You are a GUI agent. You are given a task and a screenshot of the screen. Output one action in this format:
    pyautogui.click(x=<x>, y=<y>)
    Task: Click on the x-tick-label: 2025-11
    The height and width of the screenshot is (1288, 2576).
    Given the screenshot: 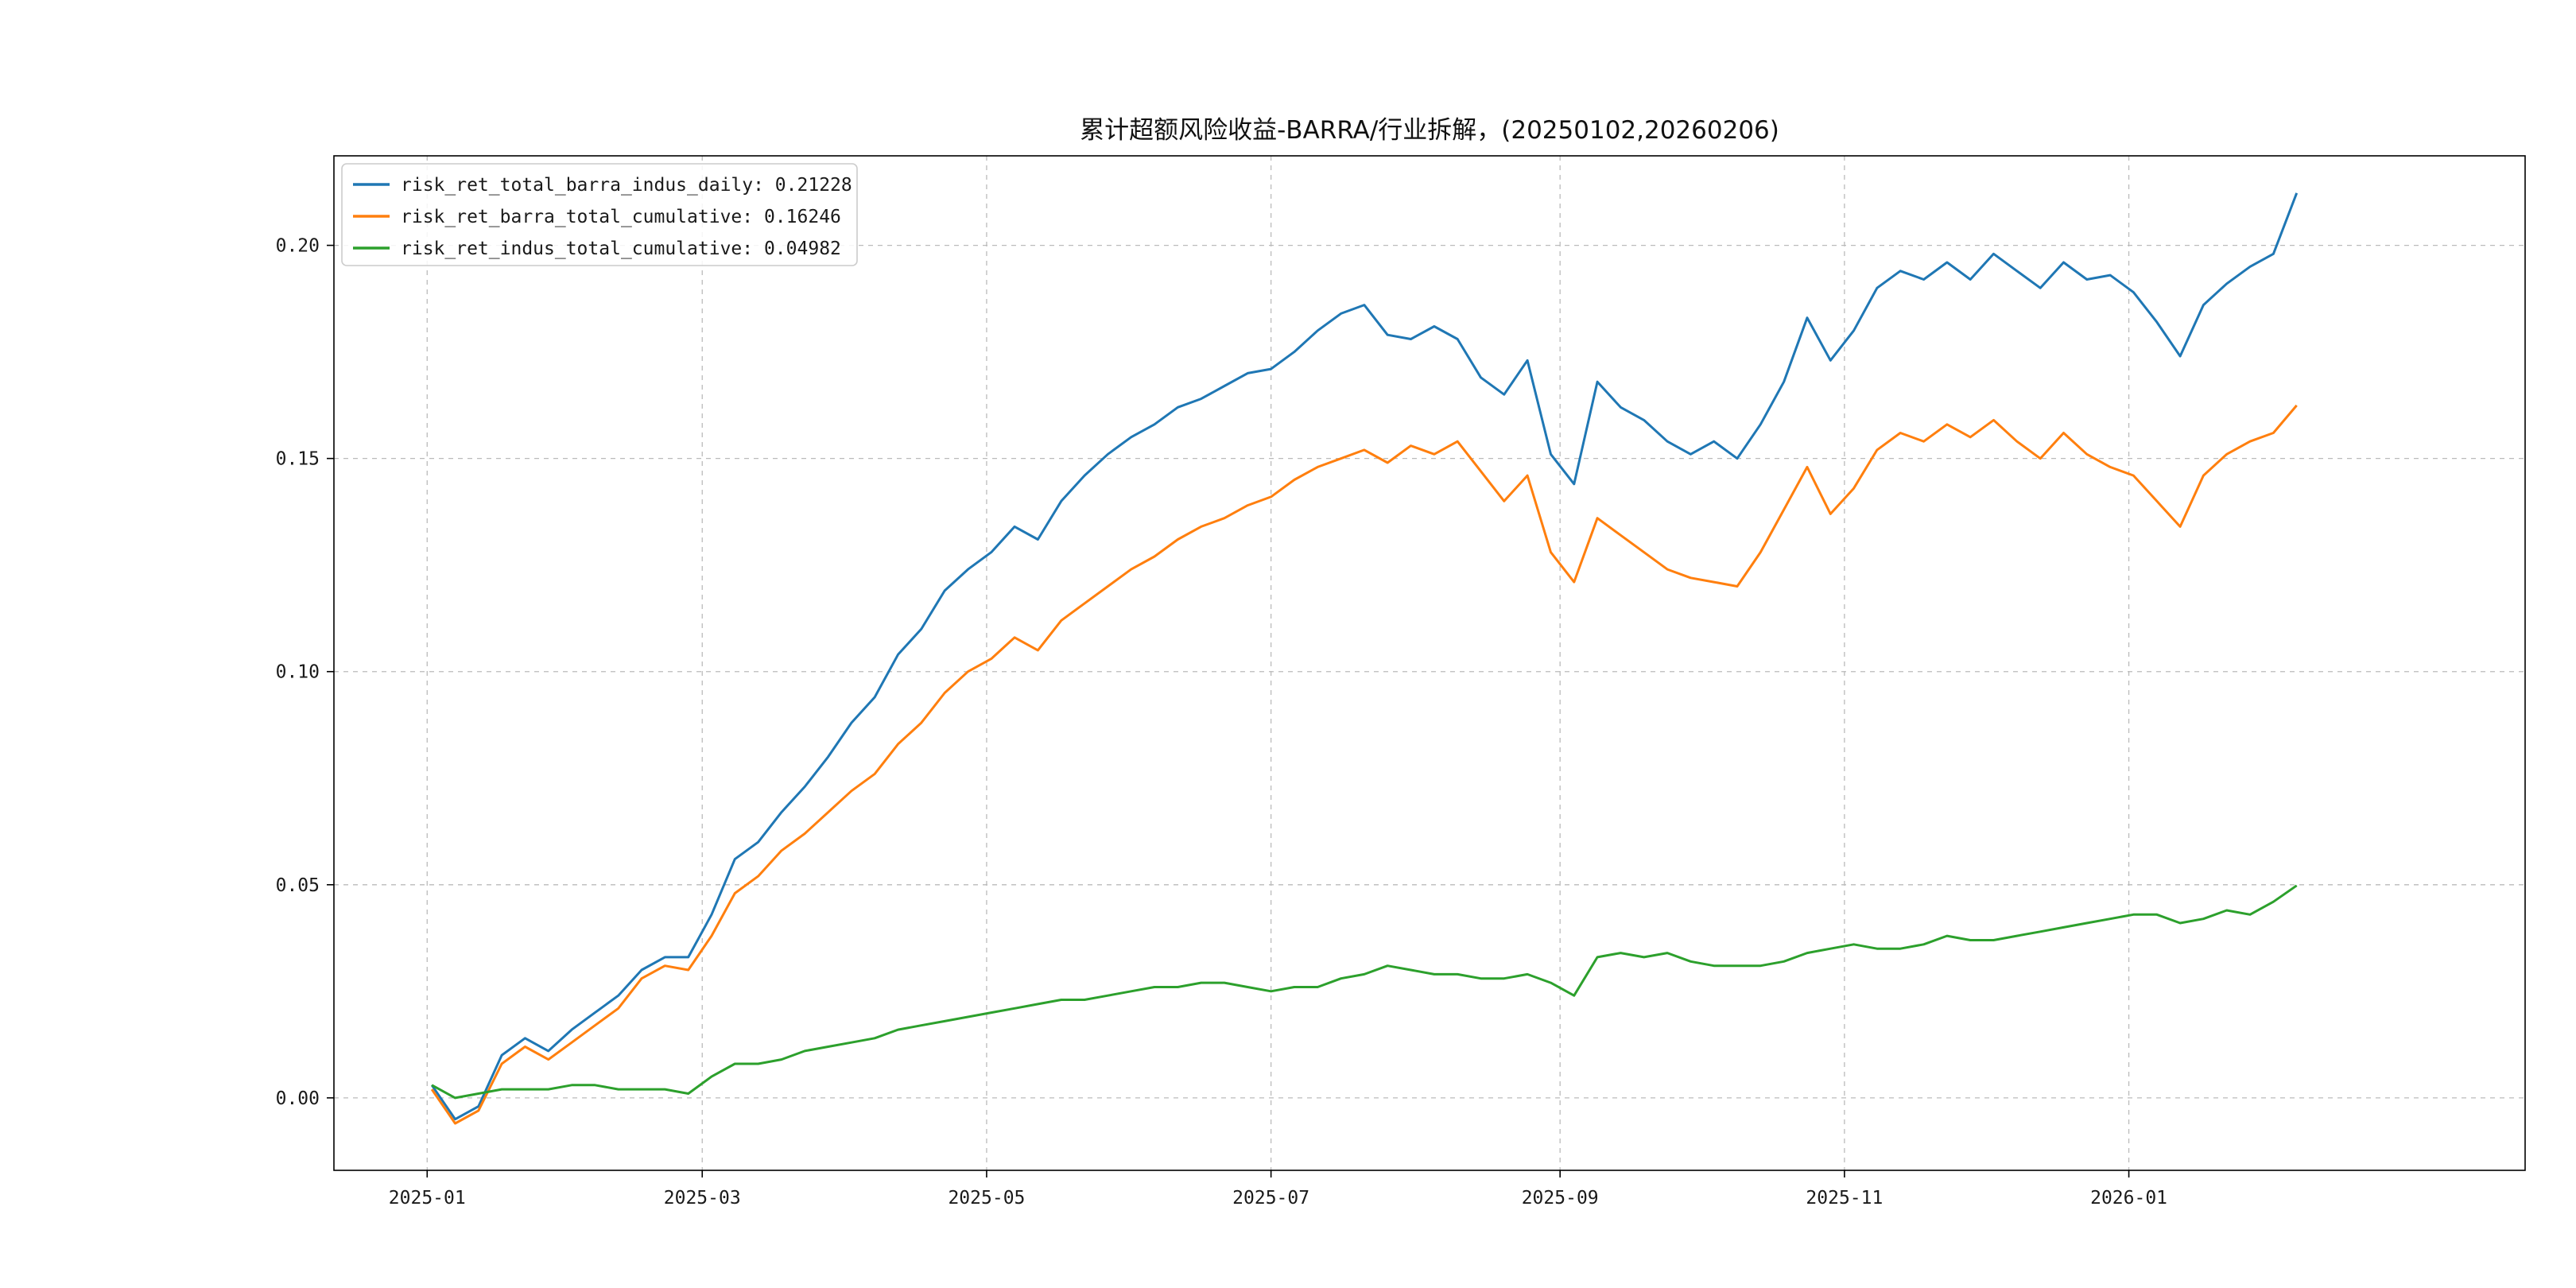 What is the action you would take?
    pyautogui.click(x=1844, y=1198)
    